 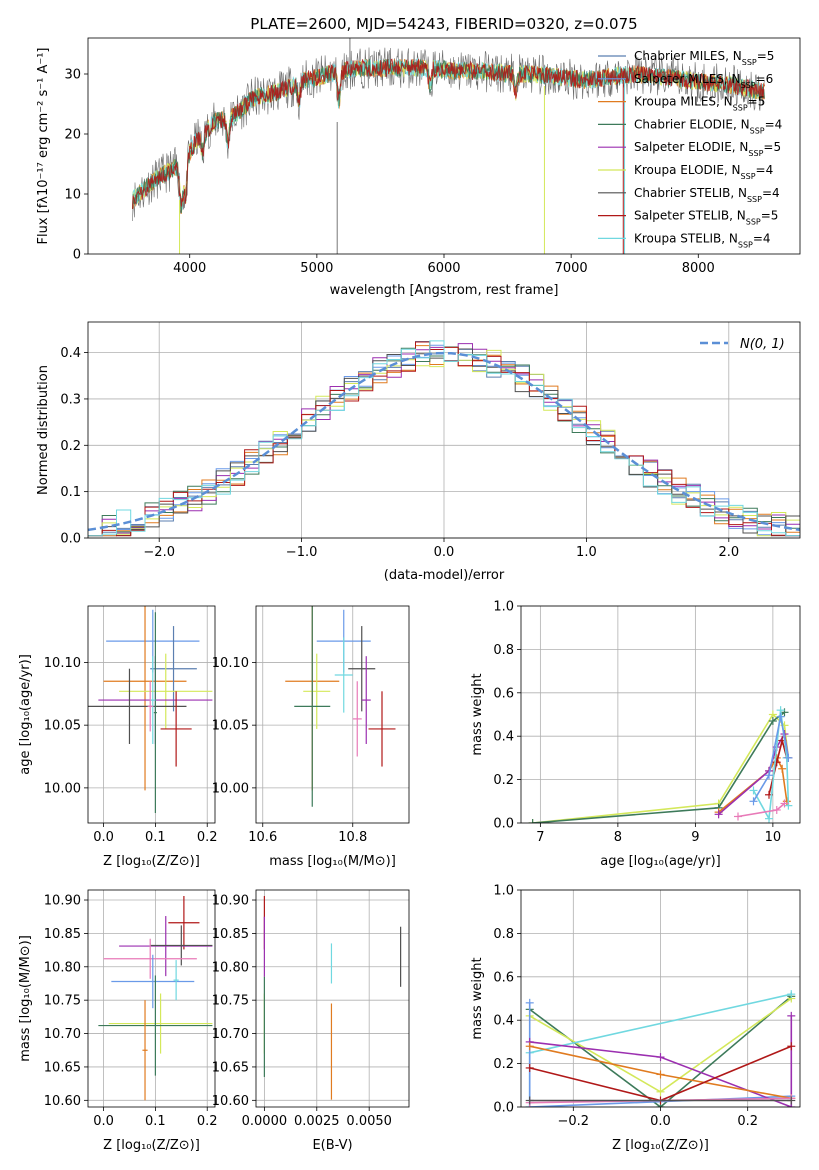 I want to click on ticks-mass_weight_vs_Z: −0.2 0.0 0.2 0.0 0.2 0.4 0.6 0.8 1.0, so click(x=625, y=1007).